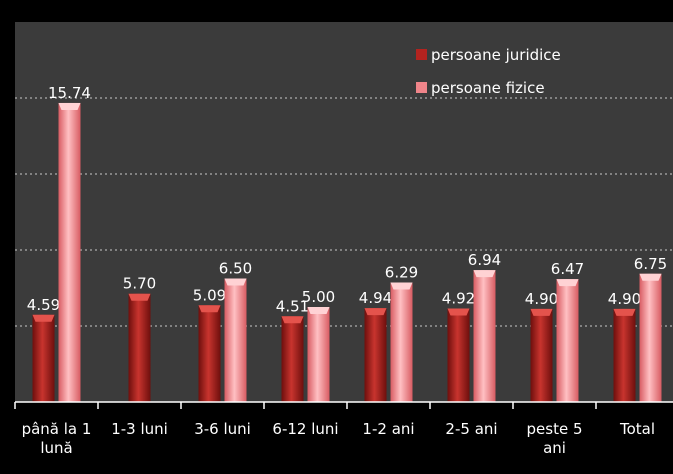 The width and height of the screenshot is (673, 474). What do you see at coordinates (43, 305) in the screenshot?
I see `data-label: 4.59` at bounding box center [43, 305].